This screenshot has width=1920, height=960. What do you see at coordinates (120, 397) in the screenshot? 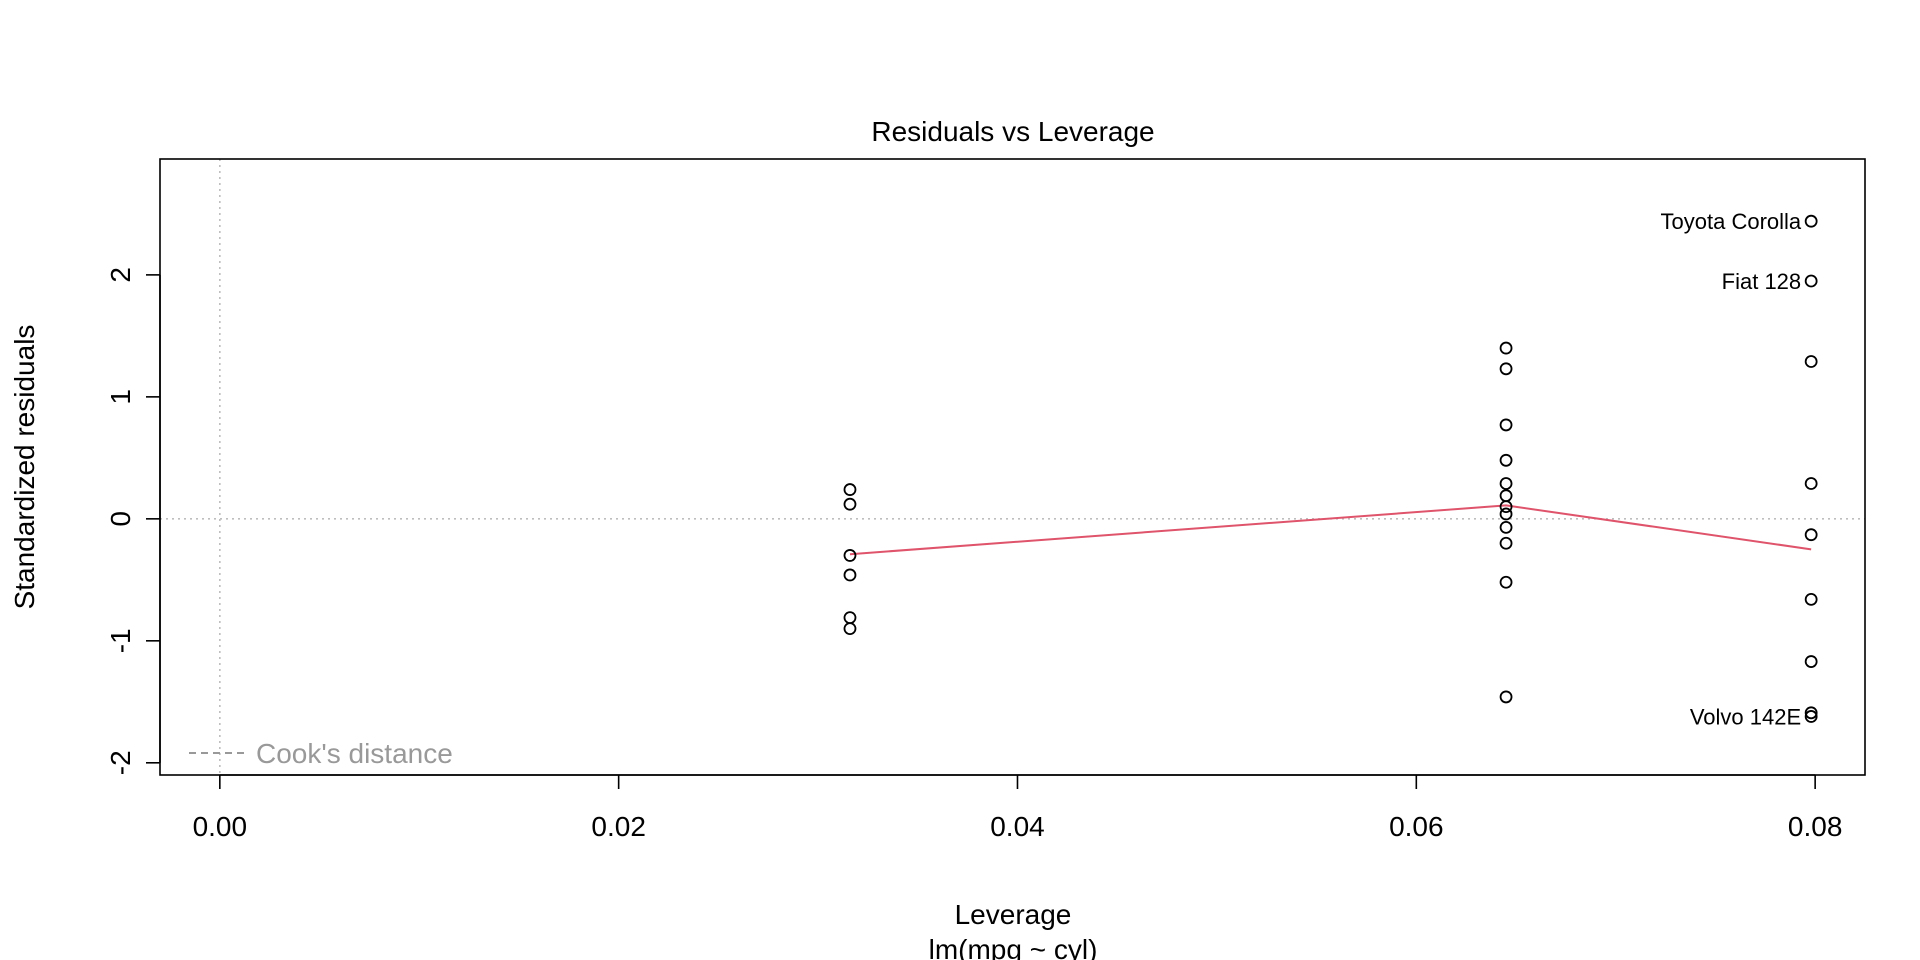
I see `y-tick-label: 1` at bounding box center [120, 397].